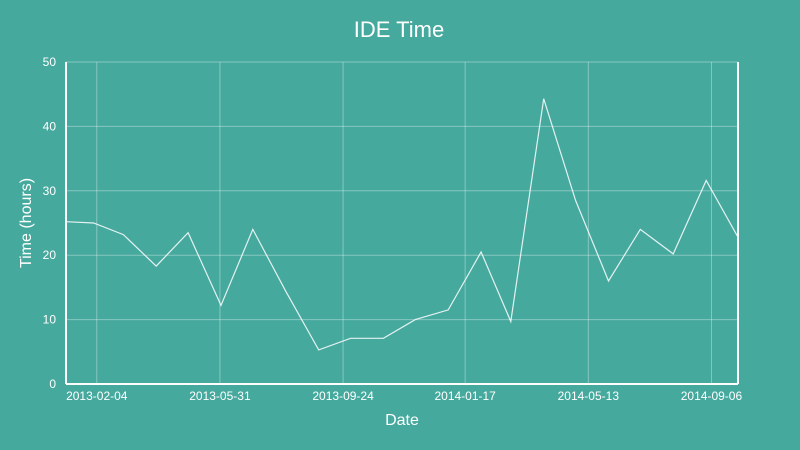 Image resolution: width=800 pixels, height=450 pixels. Describe the element at coordinates (465, 396) in the screenshot. I see `x-tick-label: 2014-01-17` at that location.